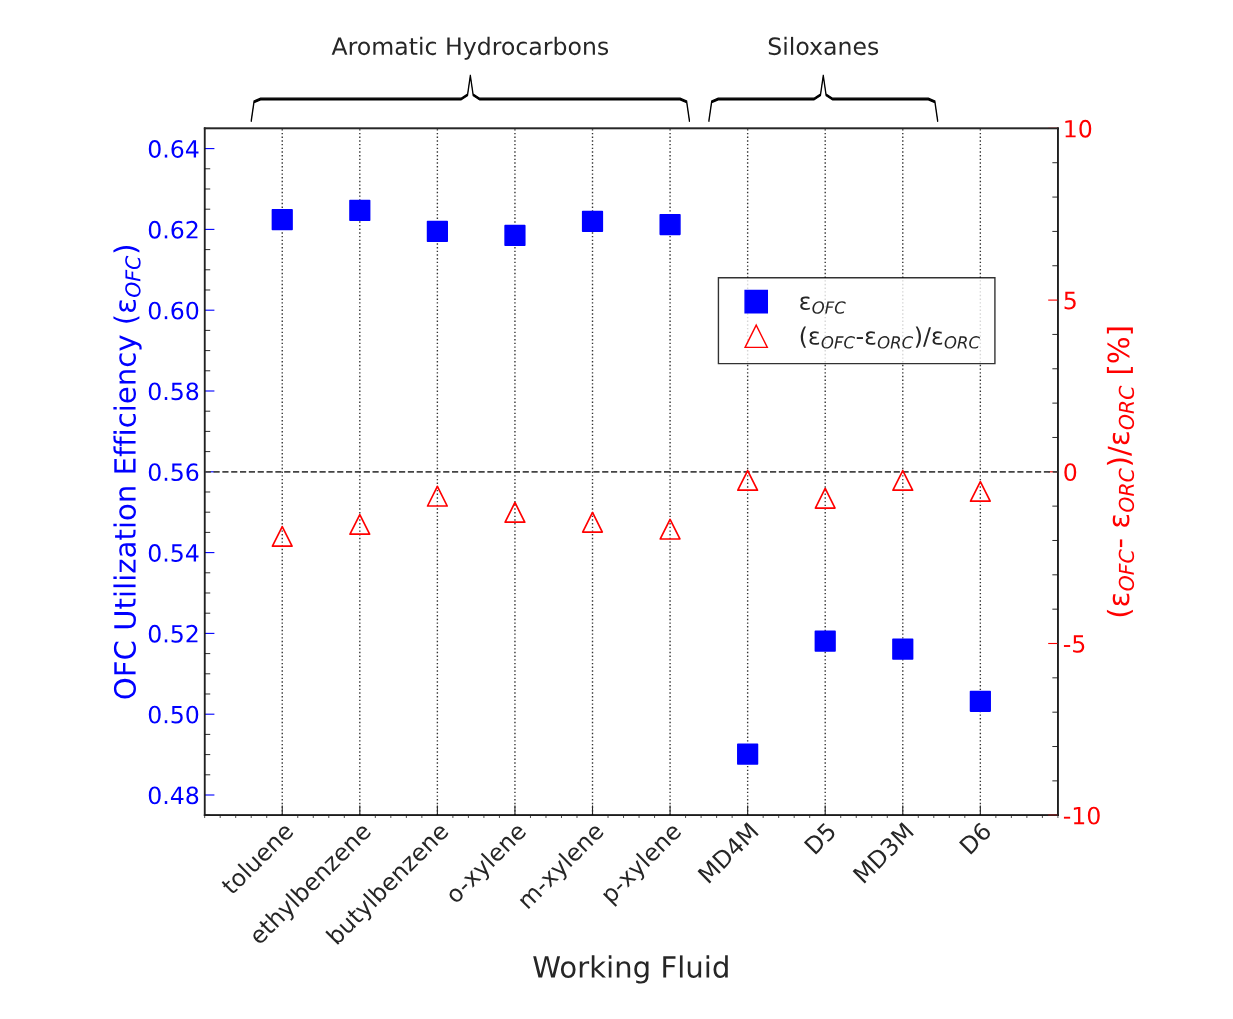  What do you see at coordinates (173, 472) in the screenshot?
I see `y-tick-label: 0.56` at bounding box center [173, 472].